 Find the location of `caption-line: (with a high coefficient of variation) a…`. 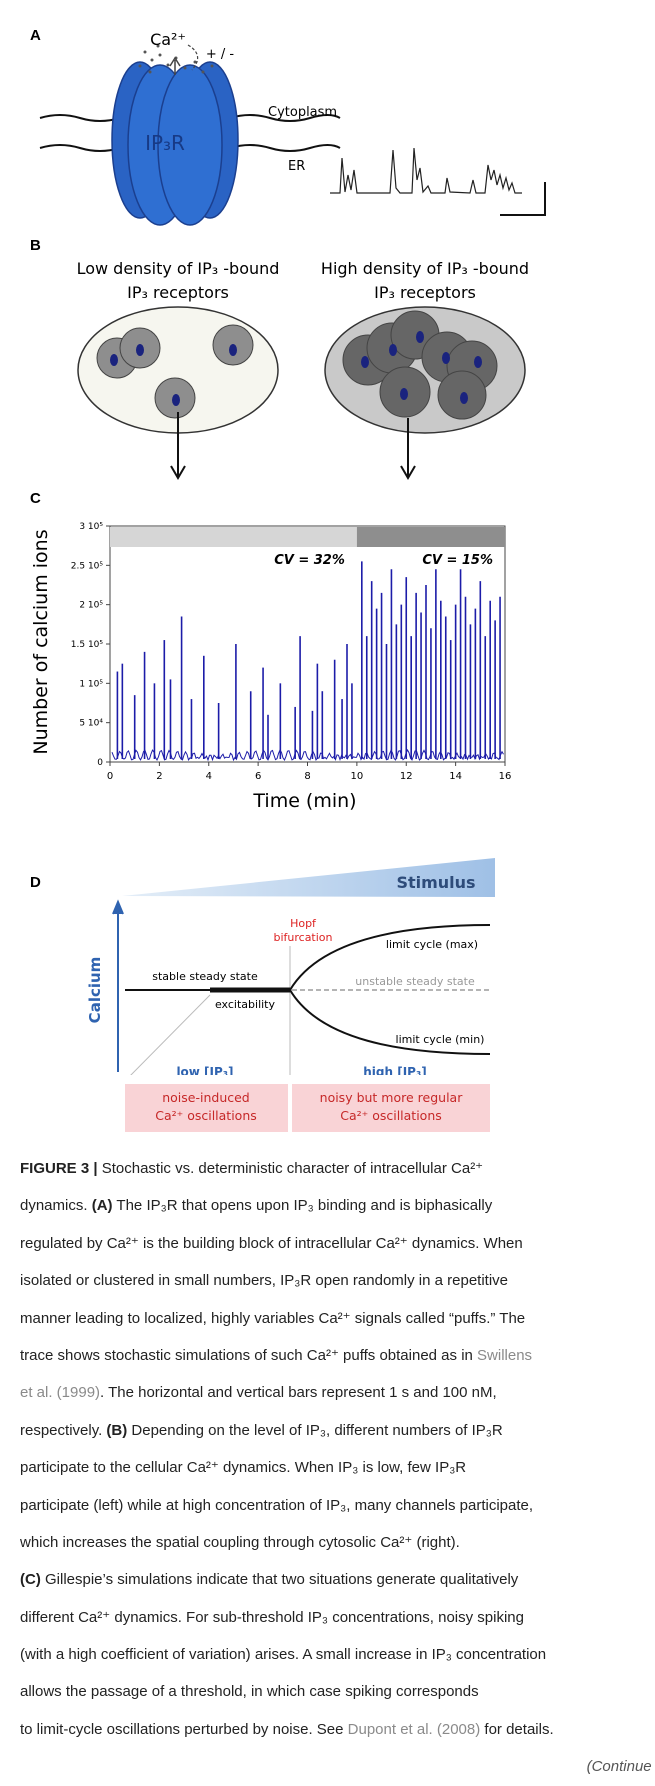

caption-line: (with a high coefficient of variation) a… is located at coordinates (336, 1654).